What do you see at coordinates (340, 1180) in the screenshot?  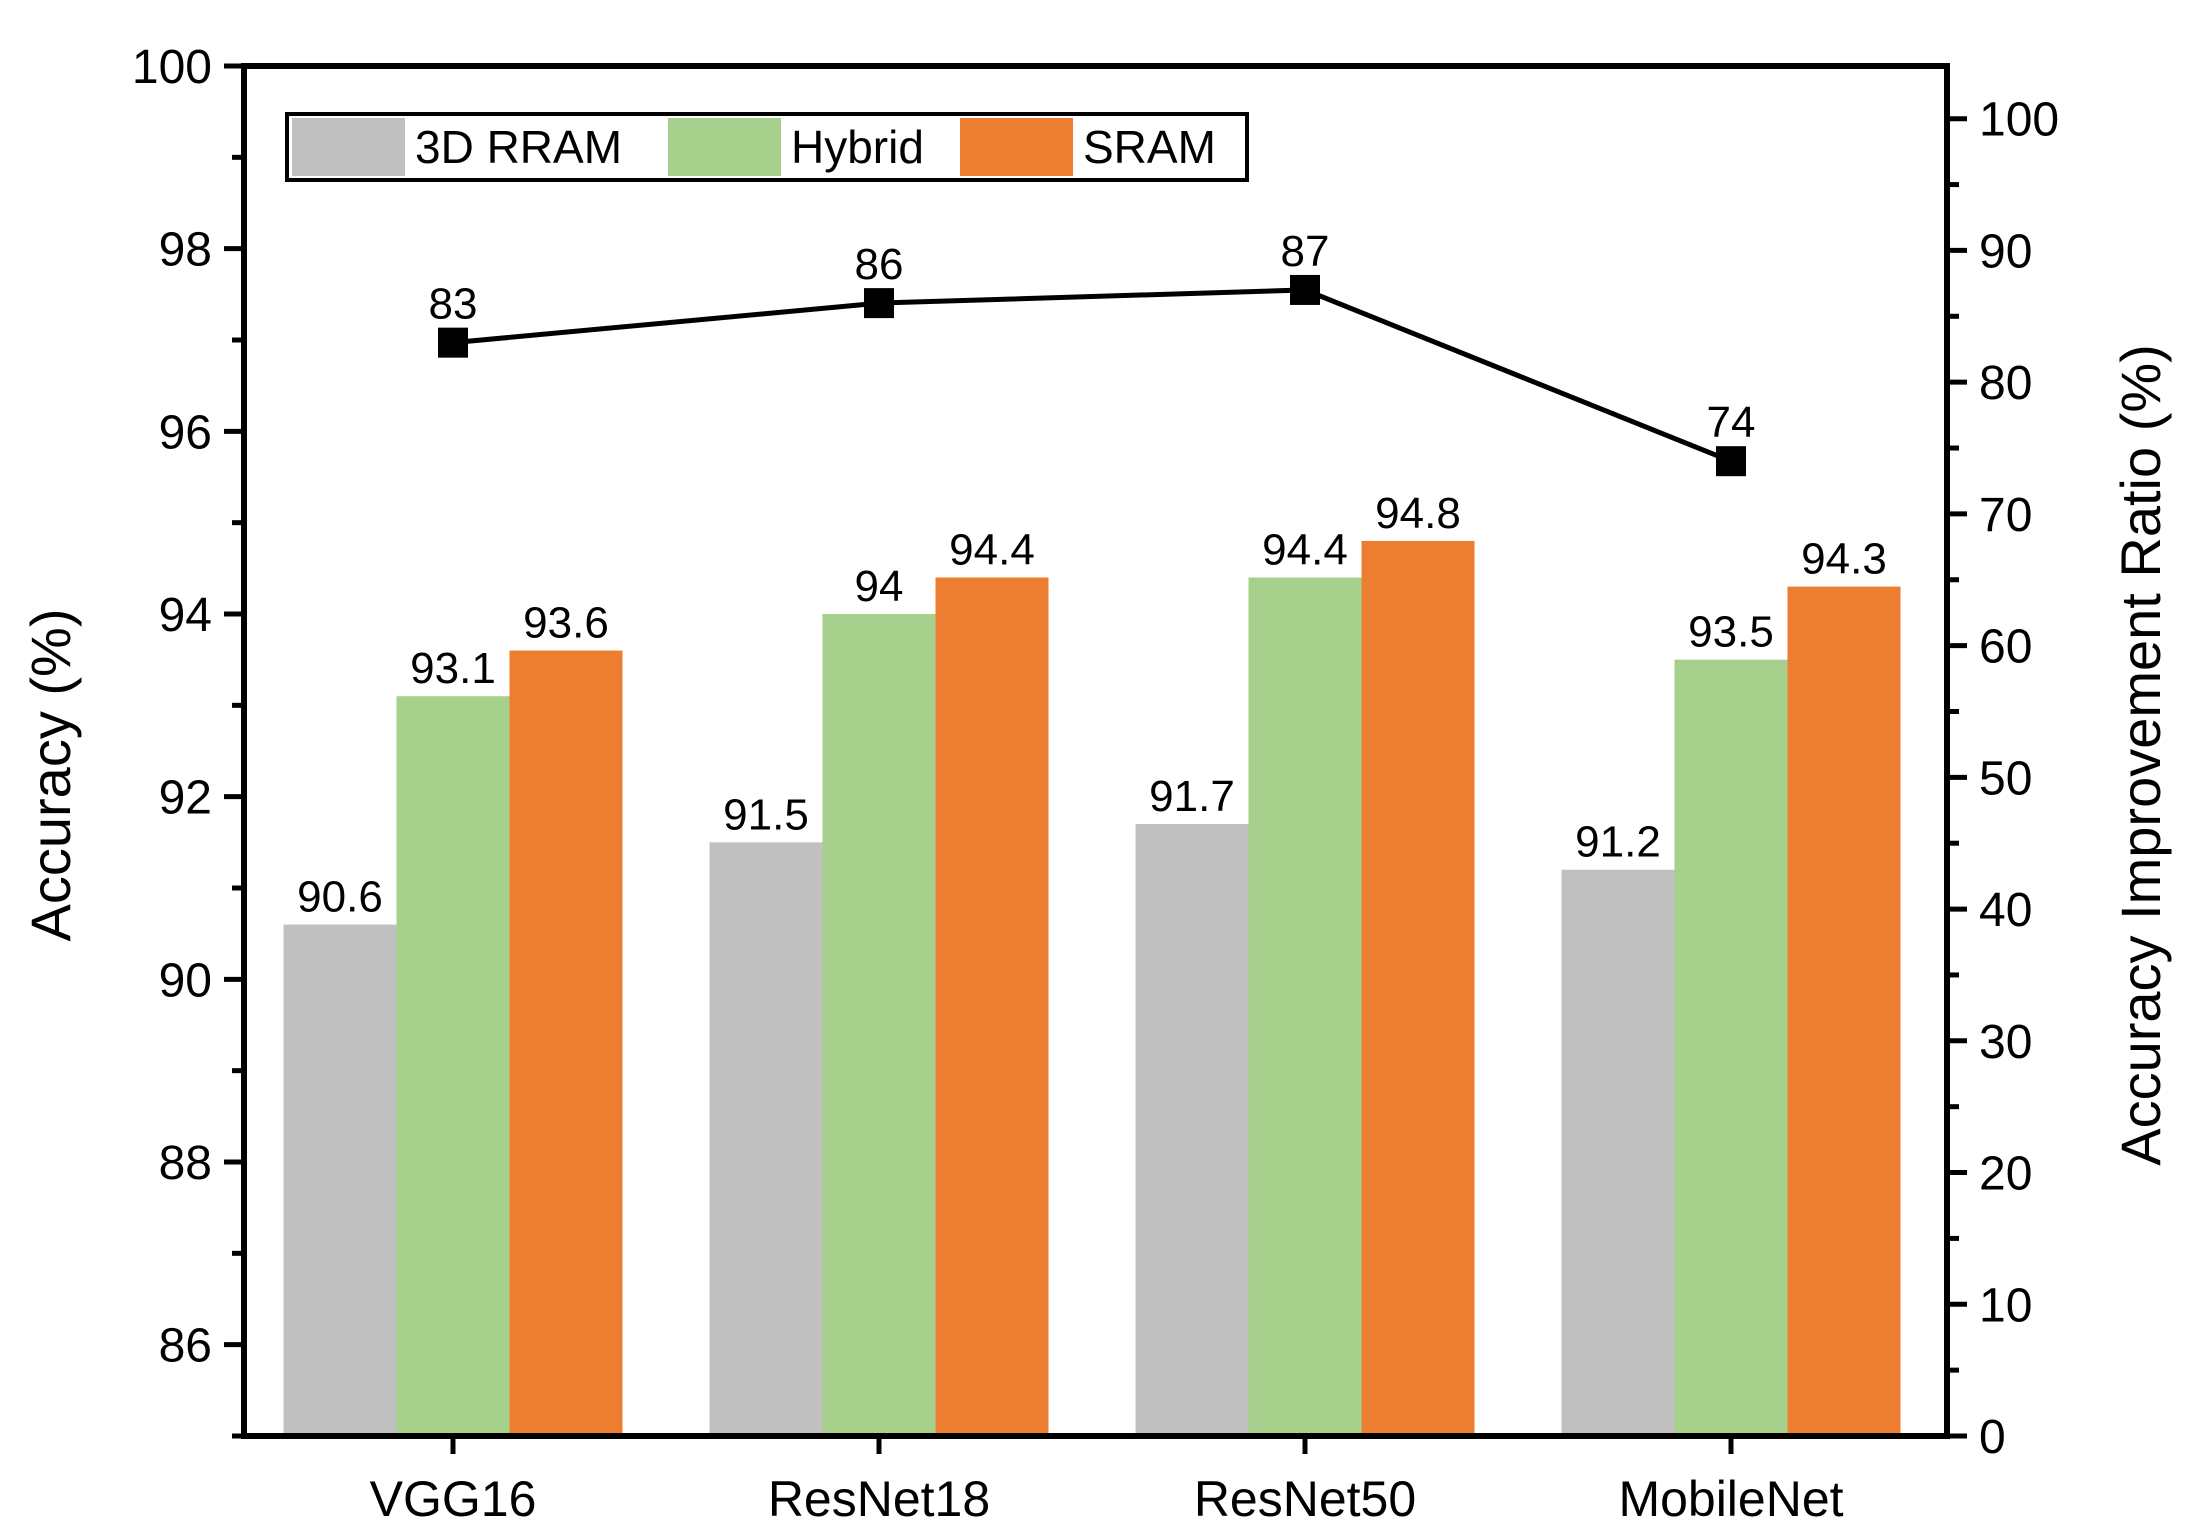 I see `bar-3d-rram-vgg16` at bounding box center [340, 1180].